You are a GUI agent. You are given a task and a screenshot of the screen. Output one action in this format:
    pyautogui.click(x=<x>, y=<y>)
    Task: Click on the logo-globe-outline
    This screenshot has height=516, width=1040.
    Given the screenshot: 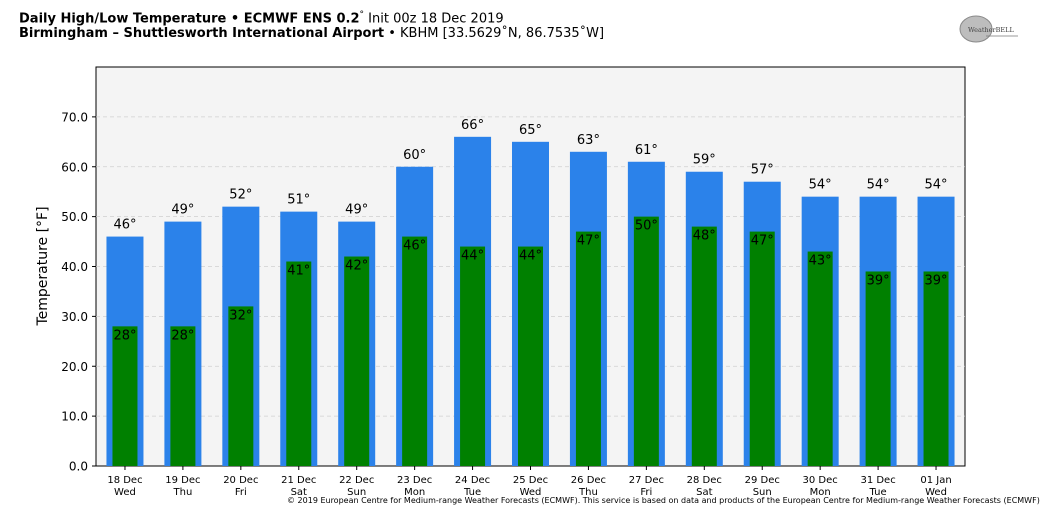 What is the action you would take?
    pyautogui.click(x=976, y=29)
    